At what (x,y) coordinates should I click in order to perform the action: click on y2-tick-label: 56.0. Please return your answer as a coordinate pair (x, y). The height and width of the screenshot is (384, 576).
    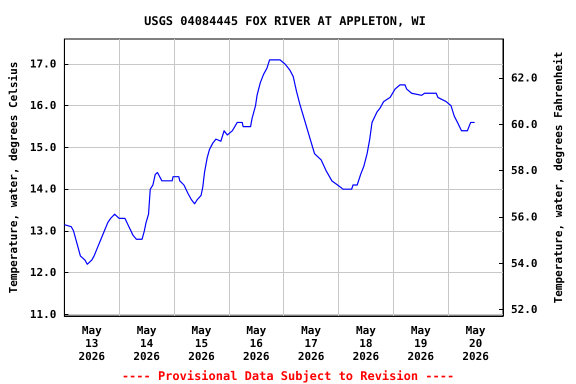
    Looking at the image, I should click on (524, 217).